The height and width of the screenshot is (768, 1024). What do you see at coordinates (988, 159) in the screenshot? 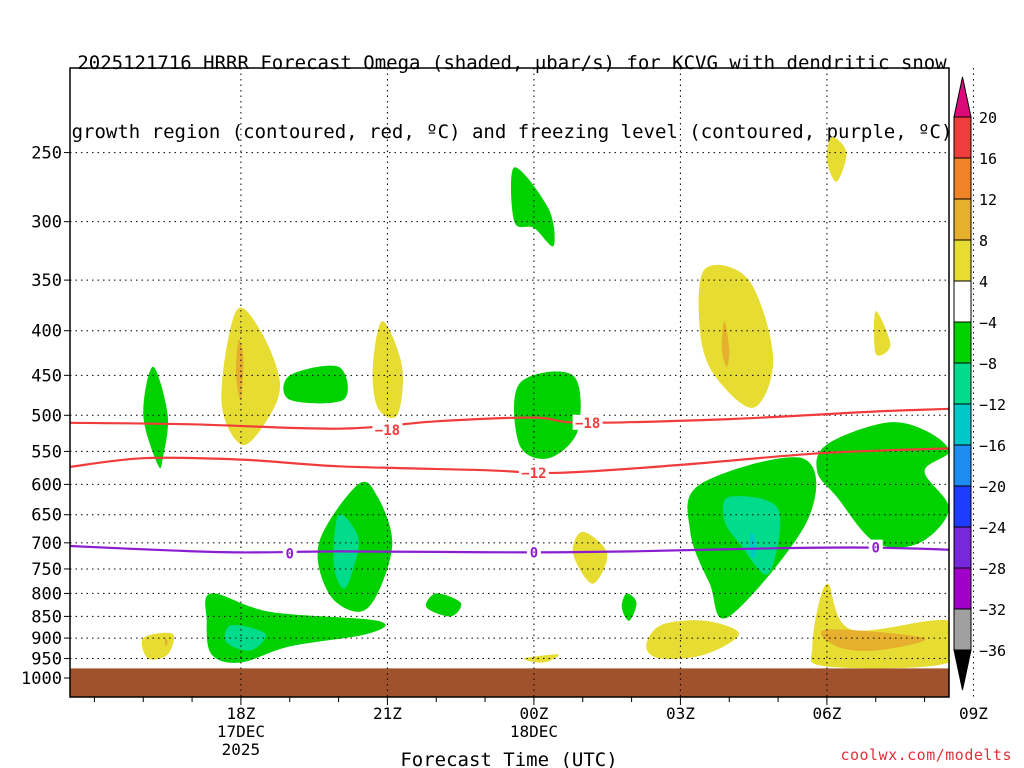
I see `colorbar-label: 16` at bounding box center [988, 159].